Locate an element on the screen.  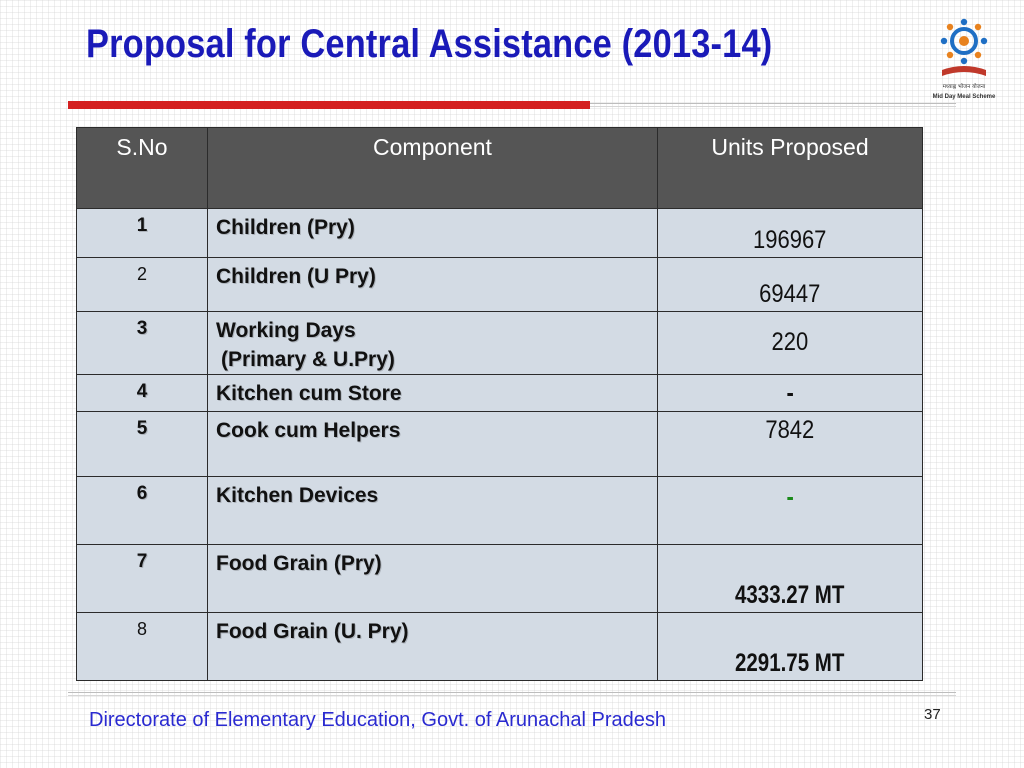
row-units: 69447 is located at coordinates (790, 294).